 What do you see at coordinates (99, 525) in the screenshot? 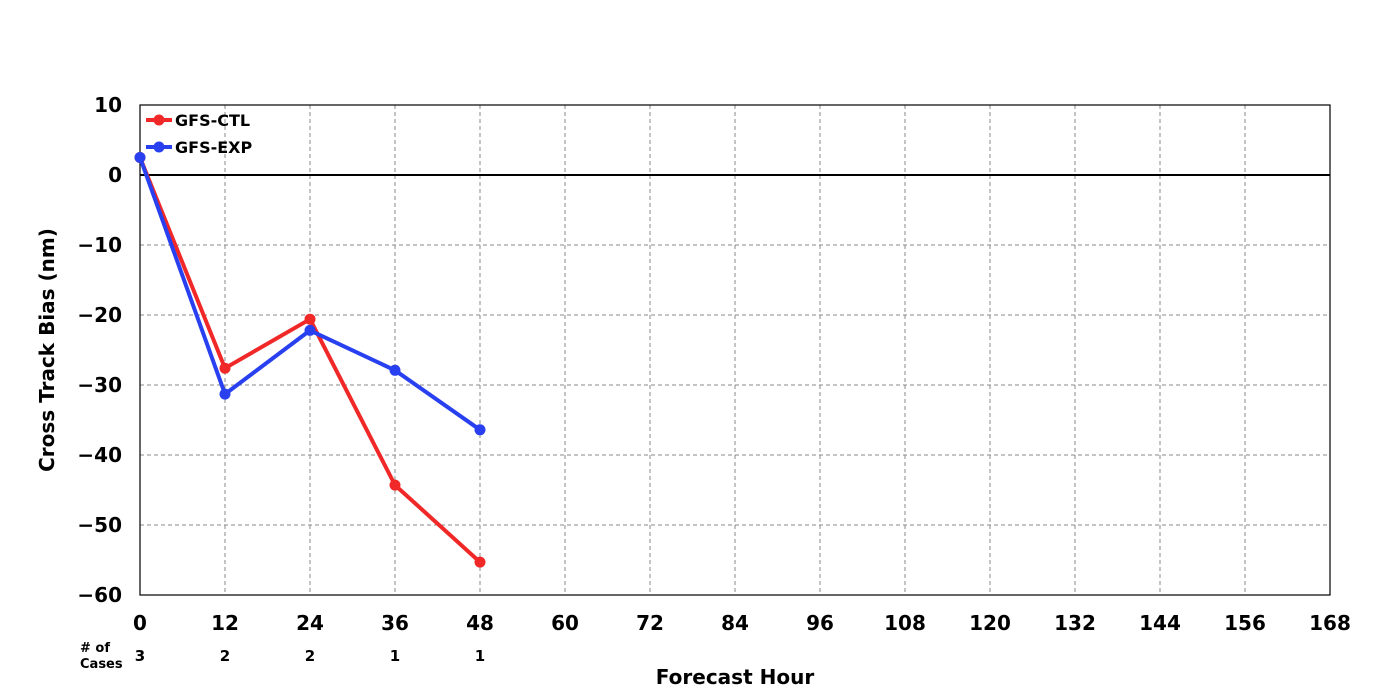
I see `y-tick-label: −50` at bounding box center [99, 525].